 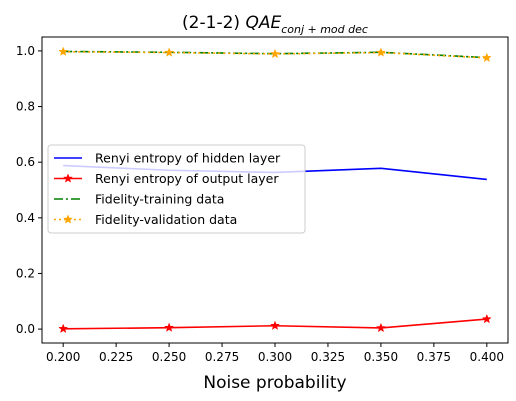 What do you see at coordinates (487, 357) in the screenshot?
I see `x-tick-label: 0.400` at bounding box center [487, 357].